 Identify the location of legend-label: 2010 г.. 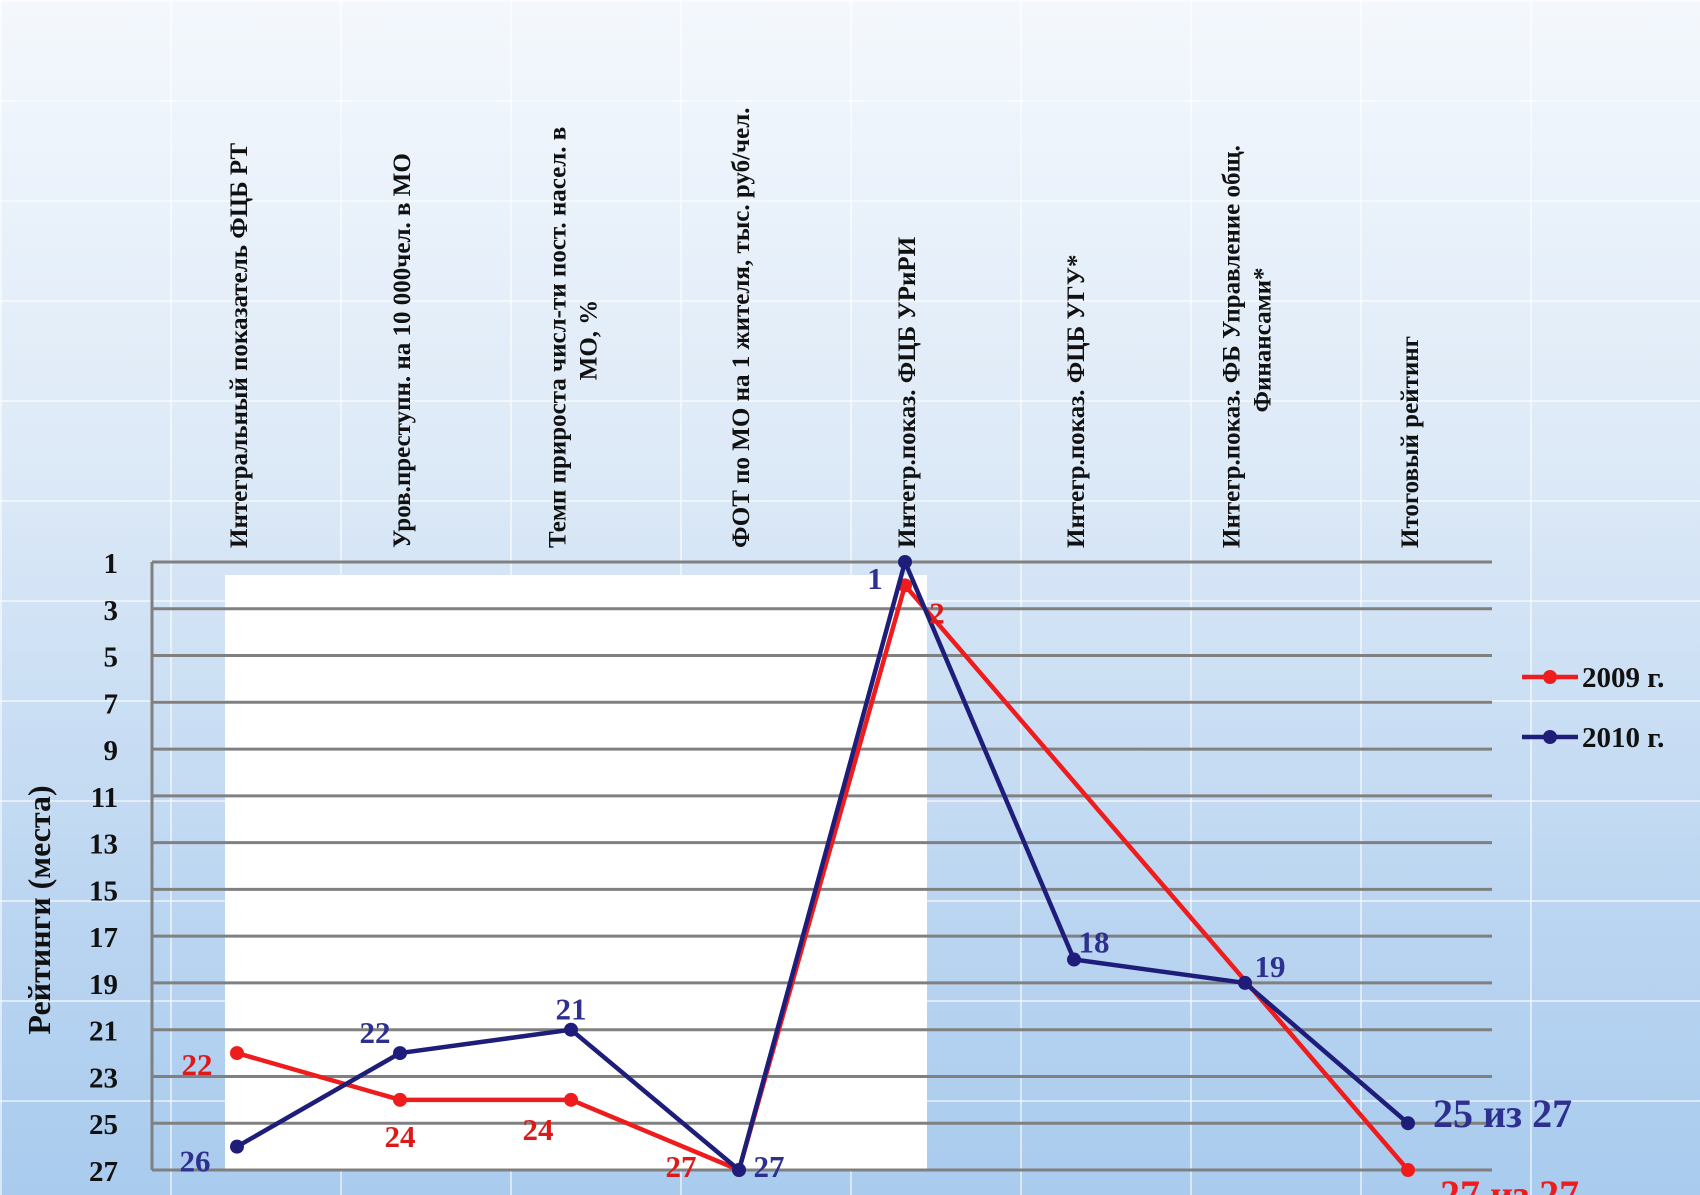
(1623, 738).